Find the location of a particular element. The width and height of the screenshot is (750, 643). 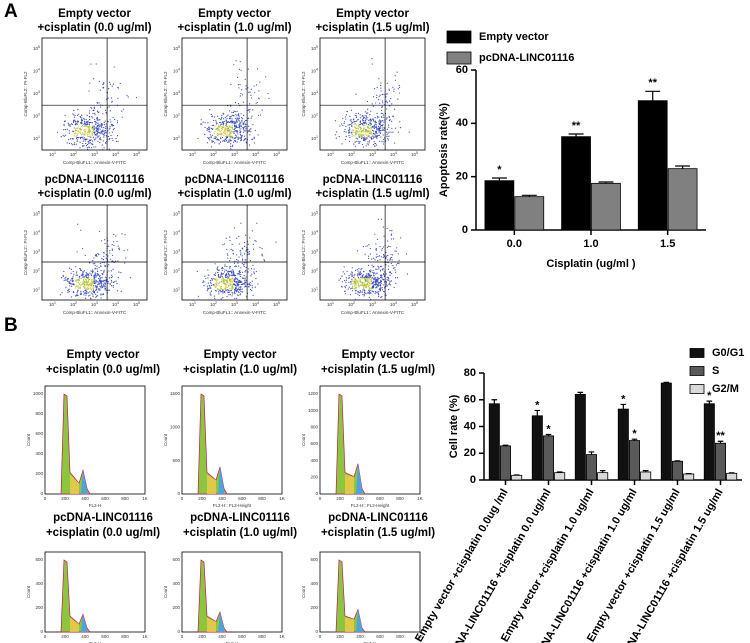

x-tick-label: 102 is located at coordinates (213, 154).